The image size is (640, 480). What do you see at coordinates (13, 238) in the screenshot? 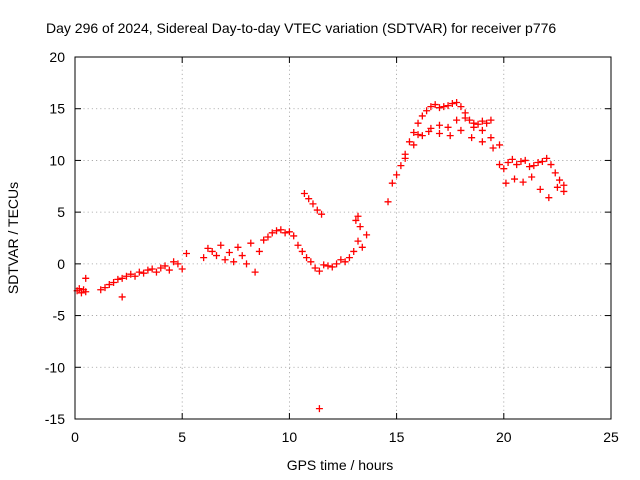
I see `y-axis-label: SDTVAR / TECUs` at bounding box center [13, 238].